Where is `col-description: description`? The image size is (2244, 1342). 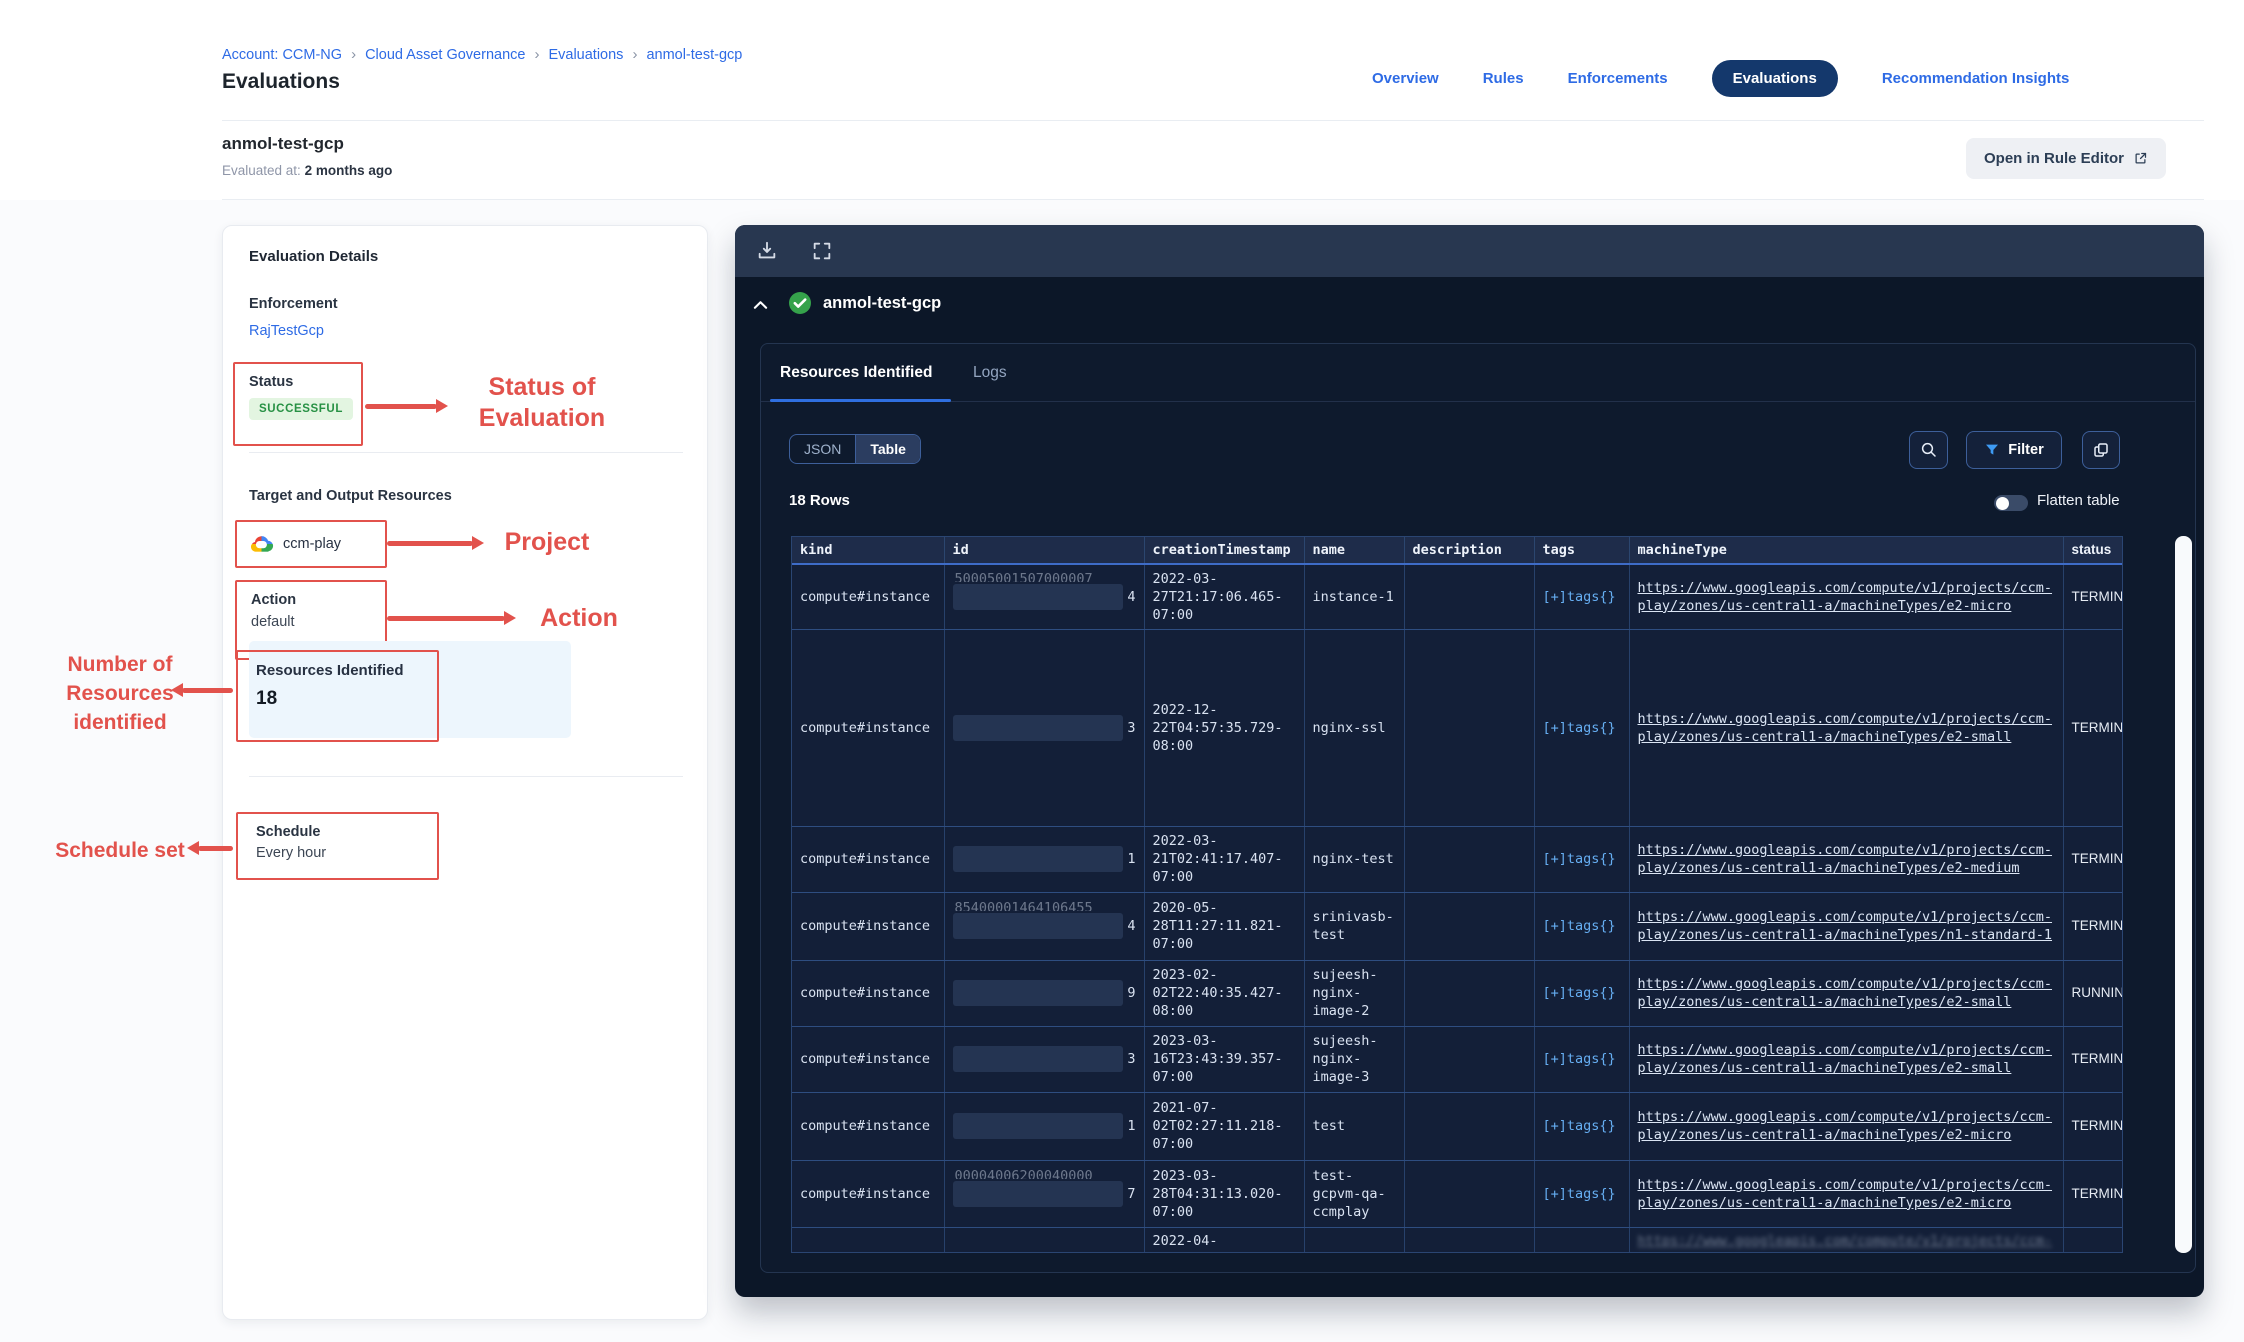
col-description: description is located at coordinates (1469, 551).